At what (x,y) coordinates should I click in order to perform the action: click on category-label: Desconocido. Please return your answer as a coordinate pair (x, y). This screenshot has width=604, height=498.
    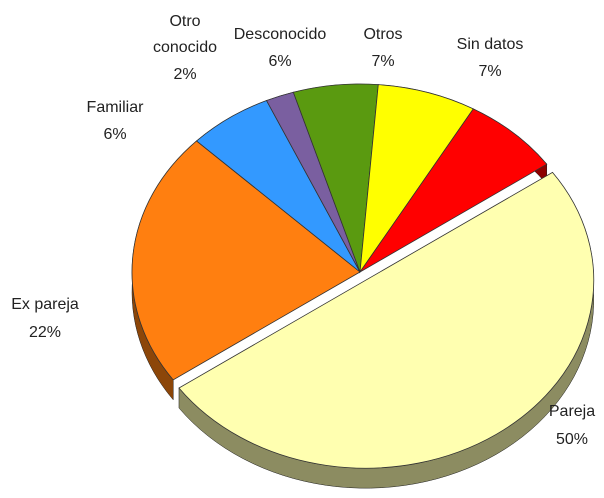
    Looking at the image, I should click on (280, 34).